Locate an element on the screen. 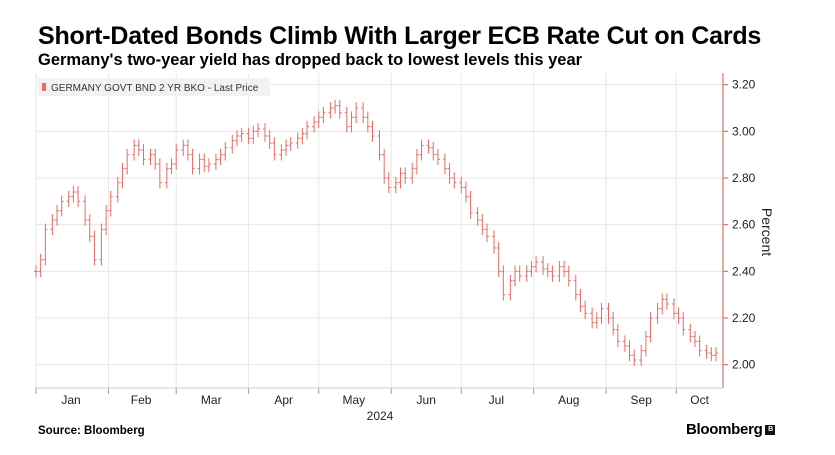 This screenshot has width=835, height=455. x-tick-label: Oct is located at coordinates (699, 400).